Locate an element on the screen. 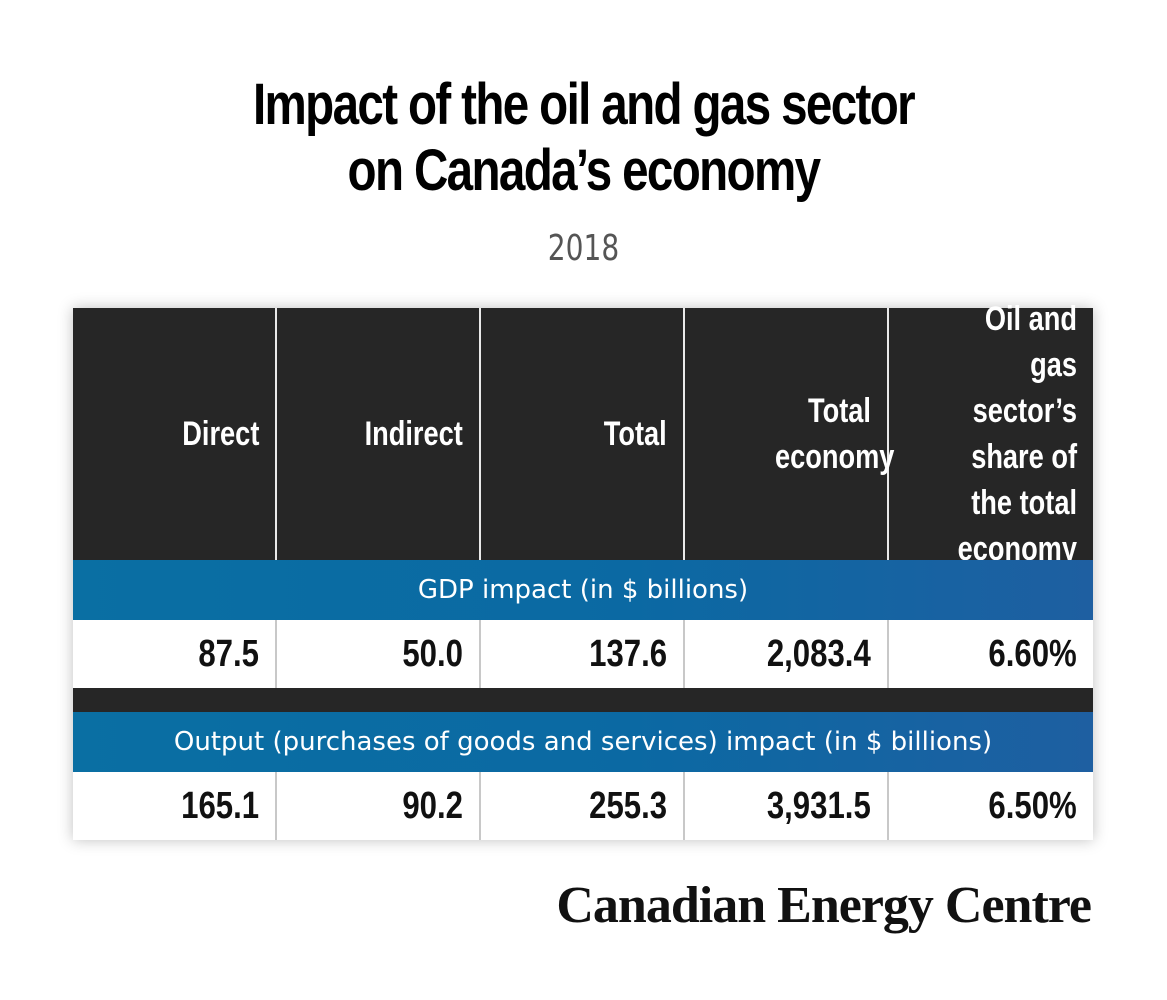 This screenshot has width=1167, height=1000. table-row-output: 165.1 90.2 255.3 3,931.5 6.50% is located at coordinates (583, 806).